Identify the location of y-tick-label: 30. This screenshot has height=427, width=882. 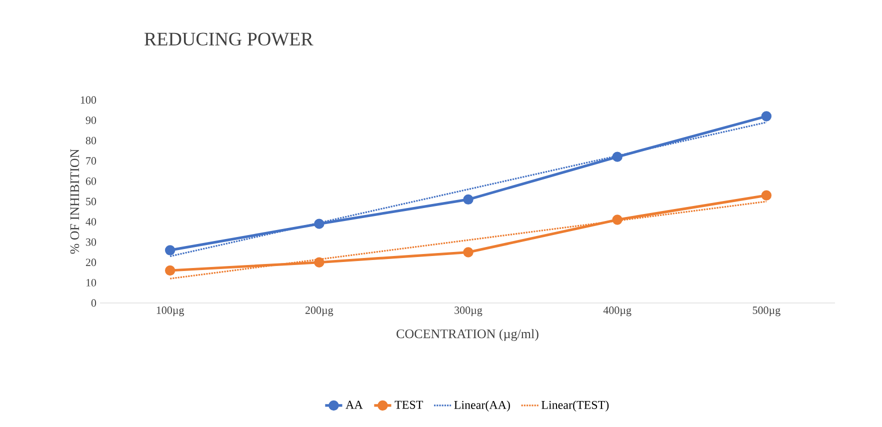
(91, 242).